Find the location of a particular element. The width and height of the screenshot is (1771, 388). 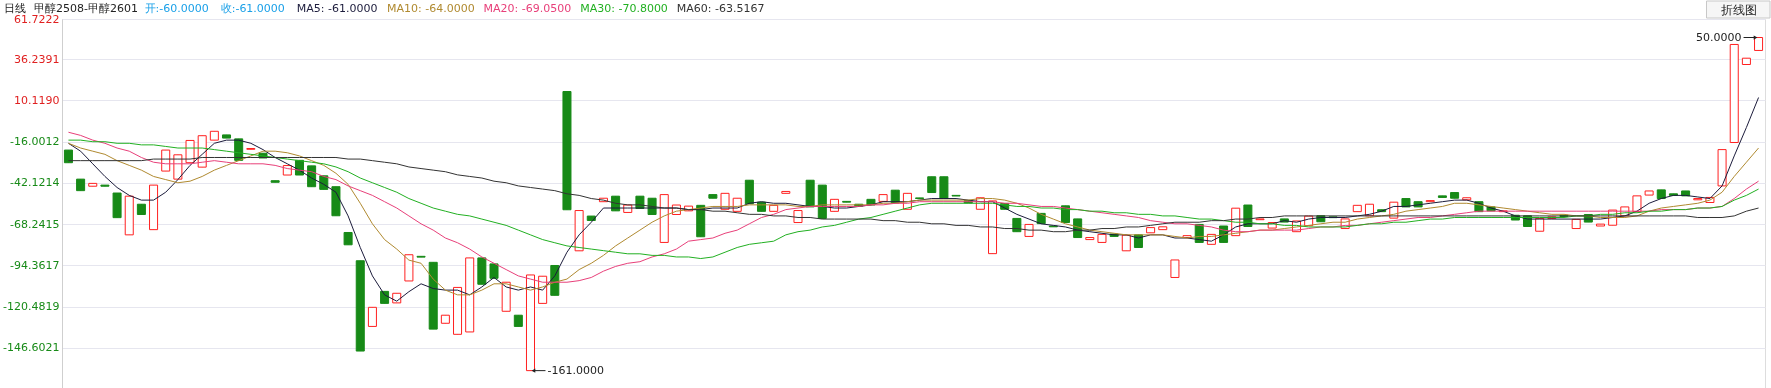

y-tick-label: -16.0012 is located at coordinates (35, 142).